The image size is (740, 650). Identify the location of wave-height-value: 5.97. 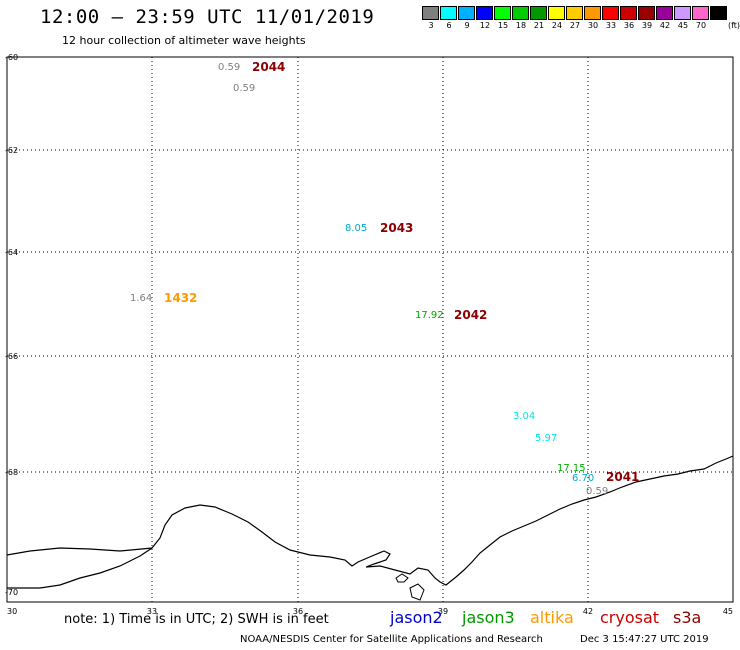
(546, 438).